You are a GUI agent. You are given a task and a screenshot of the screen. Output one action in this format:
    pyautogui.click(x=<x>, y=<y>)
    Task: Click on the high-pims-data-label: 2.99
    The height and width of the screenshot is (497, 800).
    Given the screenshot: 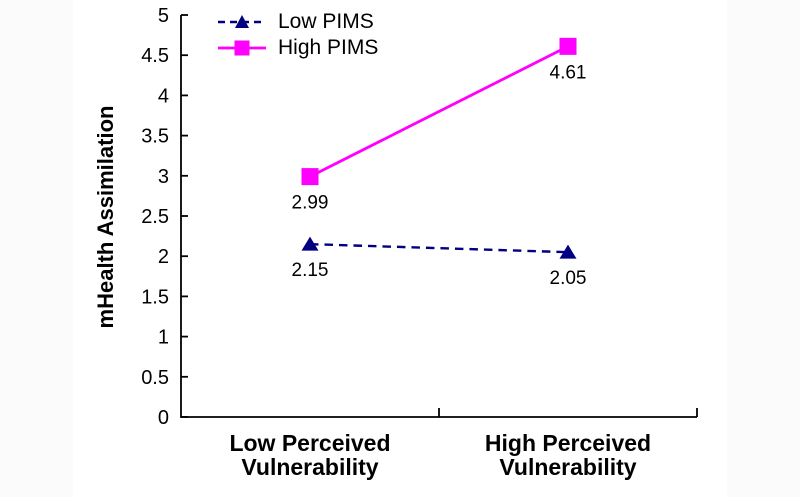 What is the action you would take?
    pyautogui.click(x=310, y=203)
    